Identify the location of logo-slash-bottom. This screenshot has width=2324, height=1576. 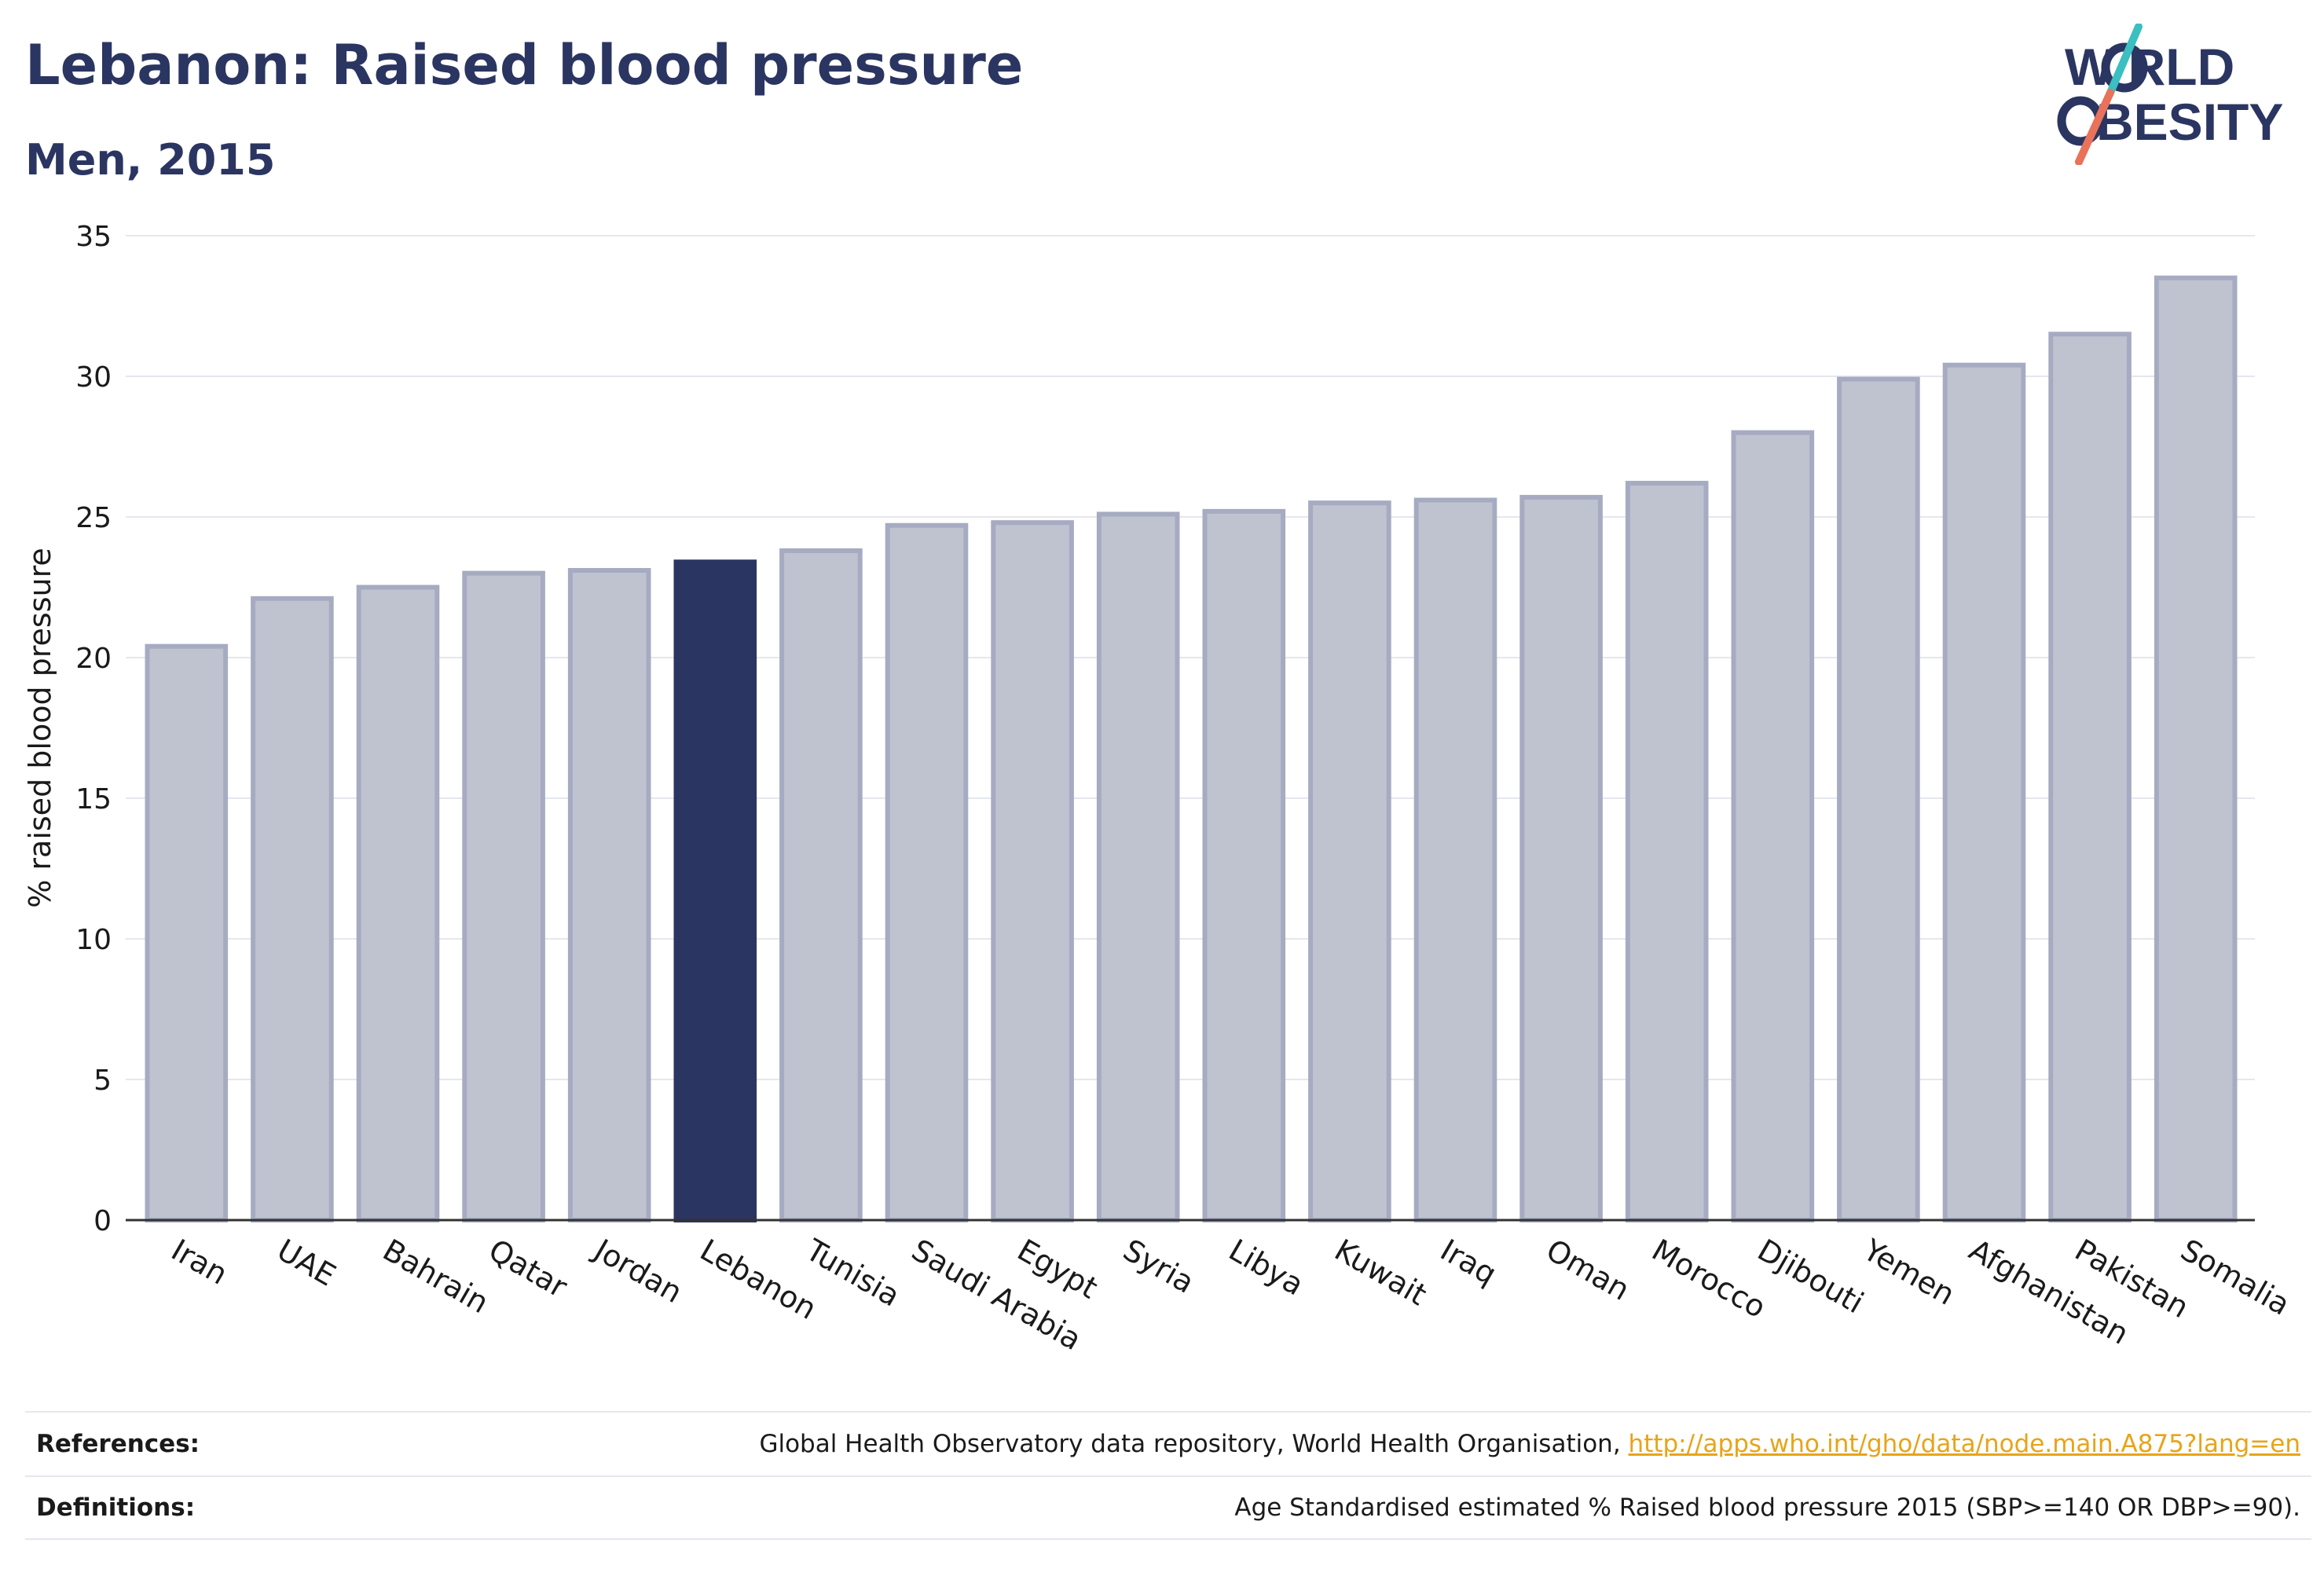
(2094, 127).